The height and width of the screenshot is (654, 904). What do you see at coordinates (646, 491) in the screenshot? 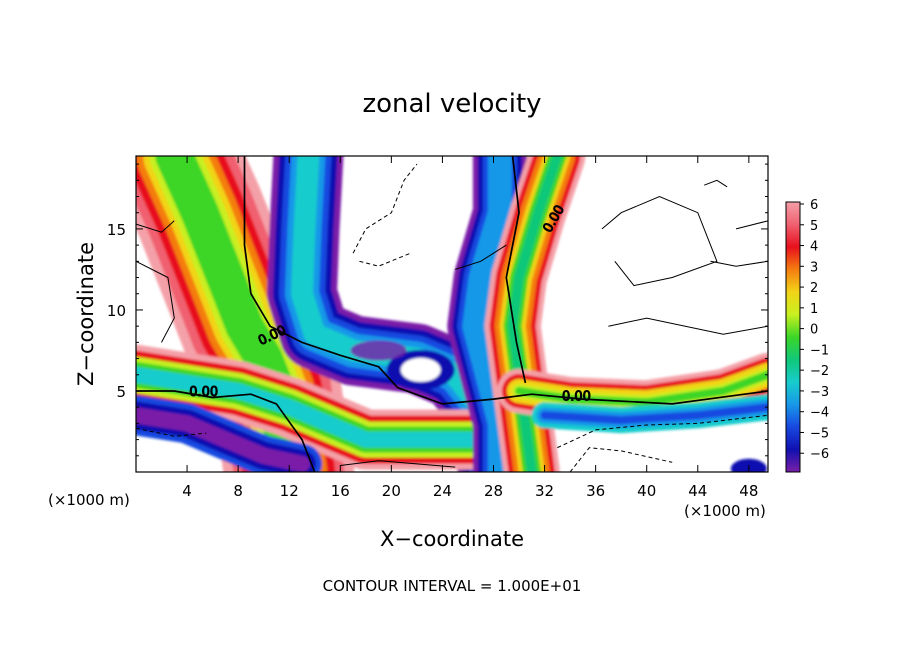
I see `x-tick-label: 40` at bounding box center [646, 491].